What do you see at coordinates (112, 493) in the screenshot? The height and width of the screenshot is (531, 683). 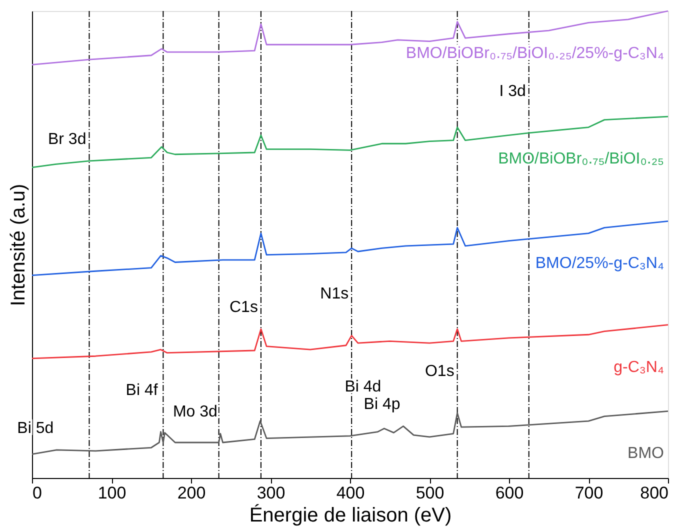 I see `x-tick-label: 100` at bounding box center [112, 493].